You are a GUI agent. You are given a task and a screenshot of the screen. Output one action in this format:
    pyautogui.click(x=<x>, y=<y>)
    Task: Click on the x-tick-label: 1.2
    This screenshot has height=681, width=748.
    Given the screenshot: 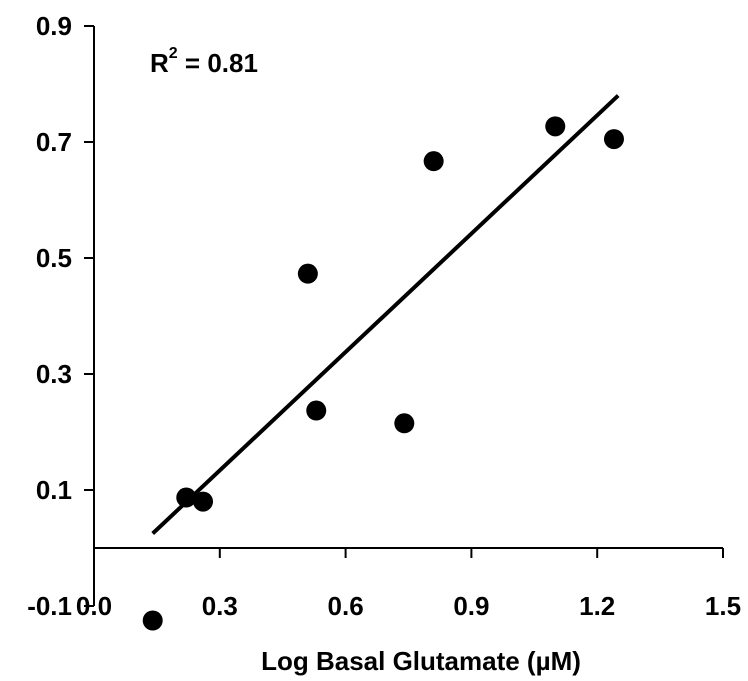 What is the action you would take?
    pyautogui.click(x=597, y=606)
    